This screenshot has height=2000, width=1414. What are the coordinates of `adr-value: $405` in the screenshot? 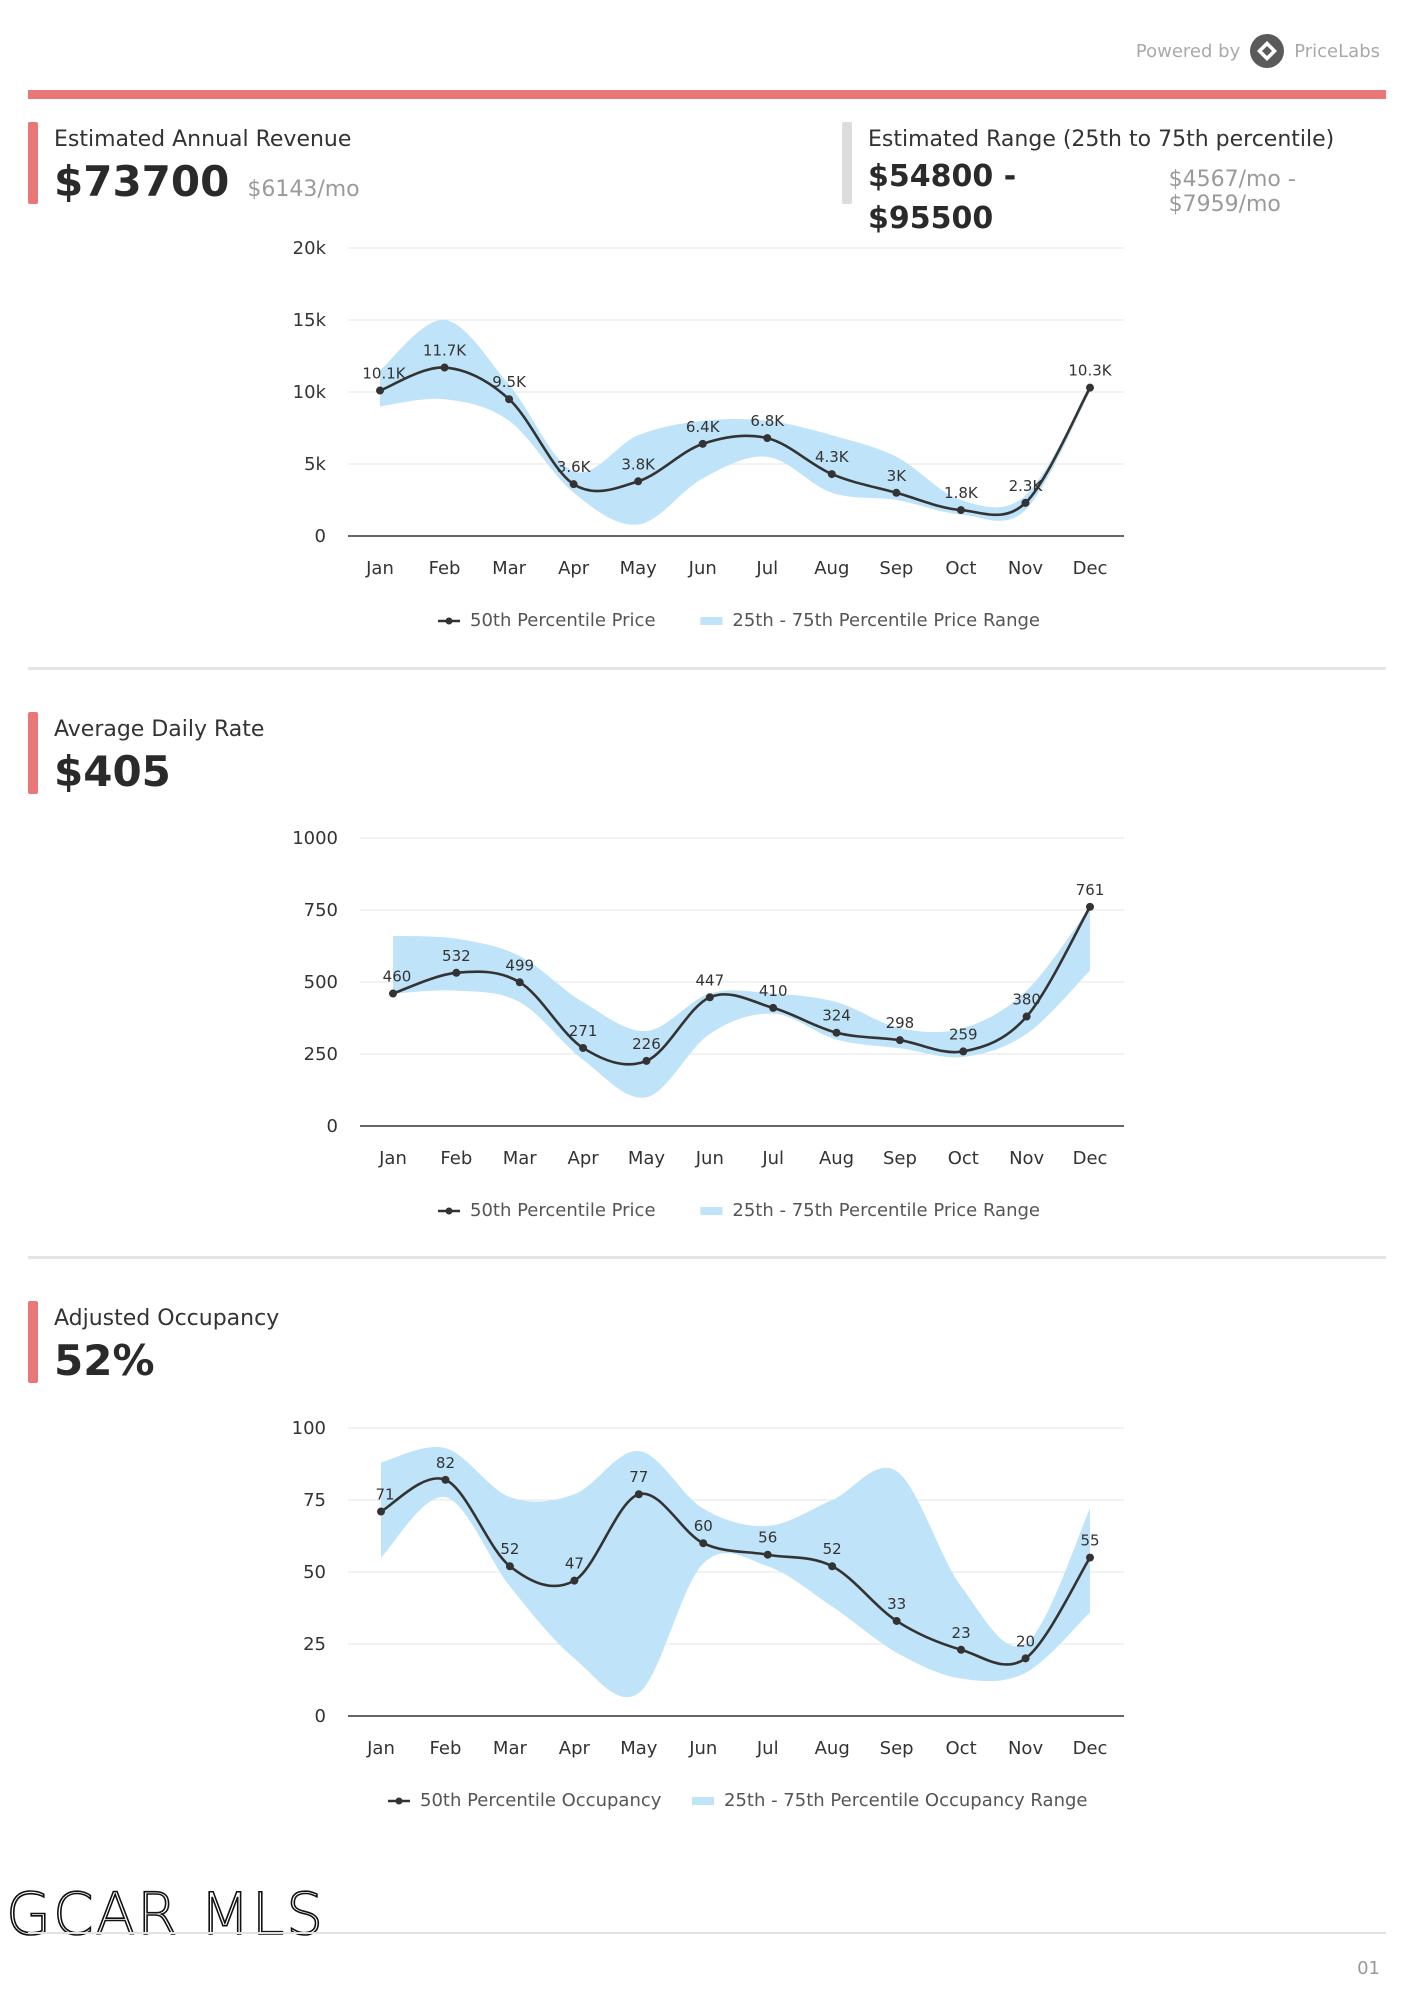 It's located at (112, 771).